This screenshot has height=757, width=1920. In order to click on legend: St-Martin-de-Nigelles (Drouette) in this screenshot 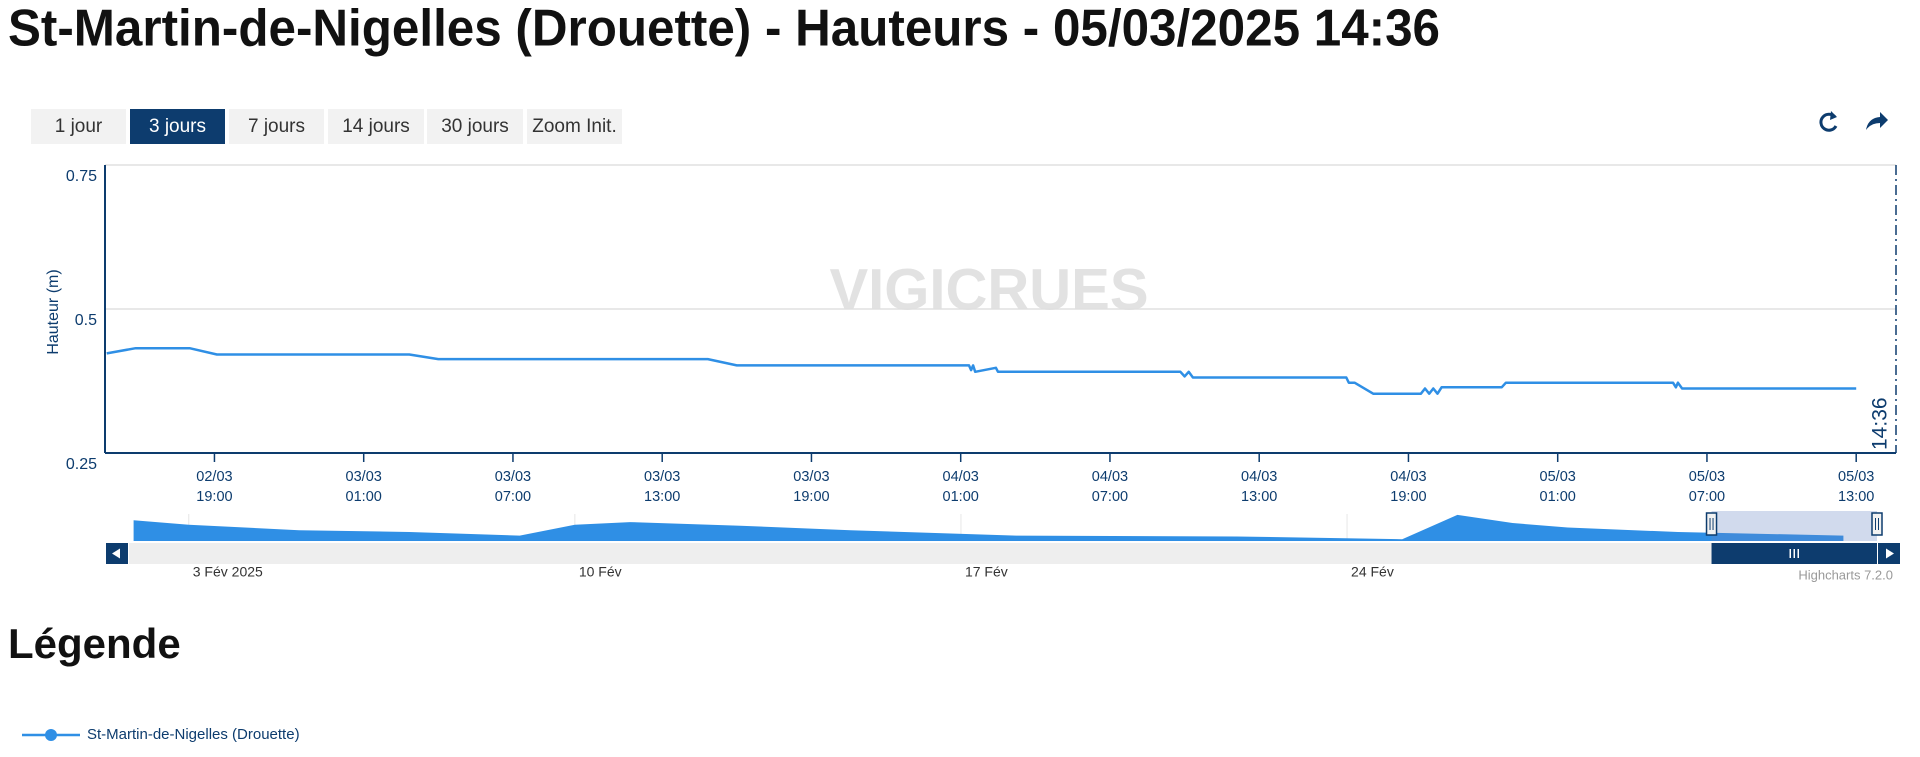, I will do `click(161, 734)`.